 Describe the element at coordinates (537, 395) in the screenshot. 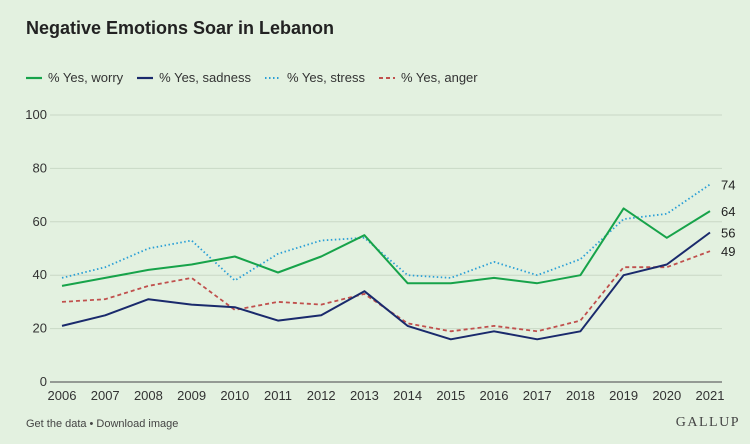

I see `x-tick-label-2017: 2017` at that location.